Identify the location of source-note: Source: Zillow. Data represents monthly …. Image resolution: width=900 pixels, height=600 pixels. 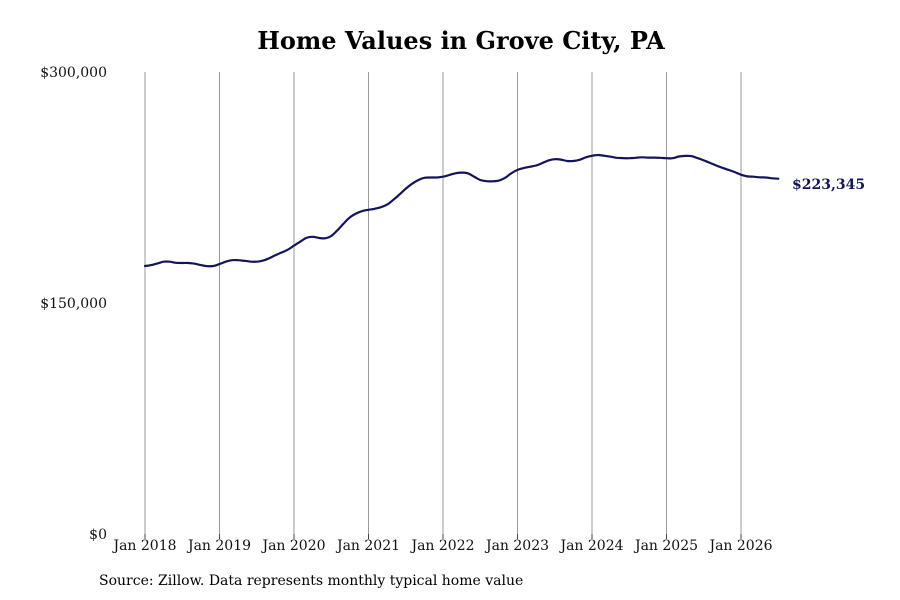
(311, 581).